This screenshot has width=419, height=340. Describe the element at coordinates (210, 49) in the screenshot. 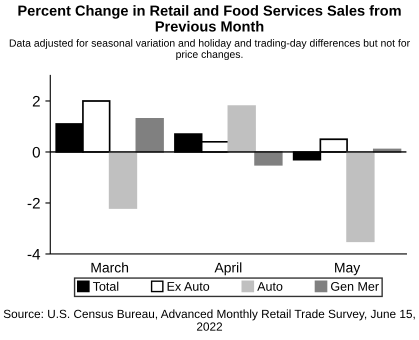

I see `chart-subtitle: Data adjusted for seasonal variation and holiday and trading-day differences but not for price changes.` at that location.